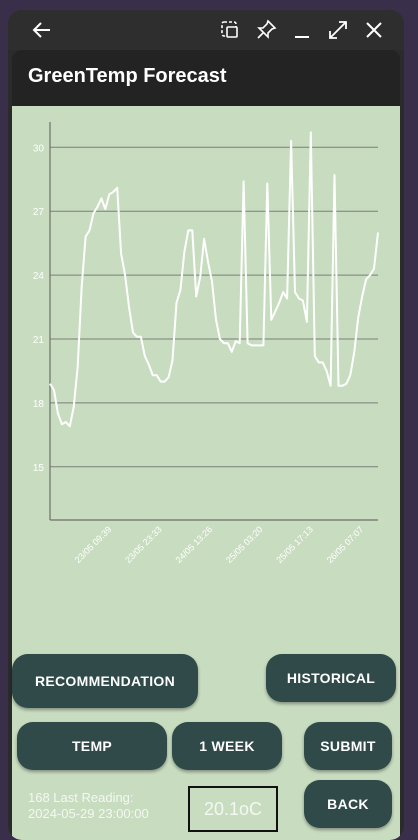 The width and height of the screenshot is (418, 840). I want to click on last-reading-label: 168 Last Reading:, so click(81, 797).